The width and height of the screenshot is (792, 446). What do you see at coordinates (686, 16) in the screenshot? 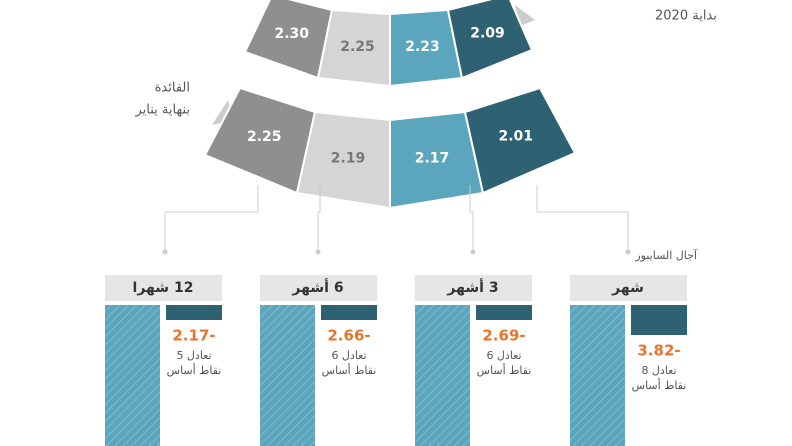
I see `top-label: بداية 2020` at bounding box center [686, 16].